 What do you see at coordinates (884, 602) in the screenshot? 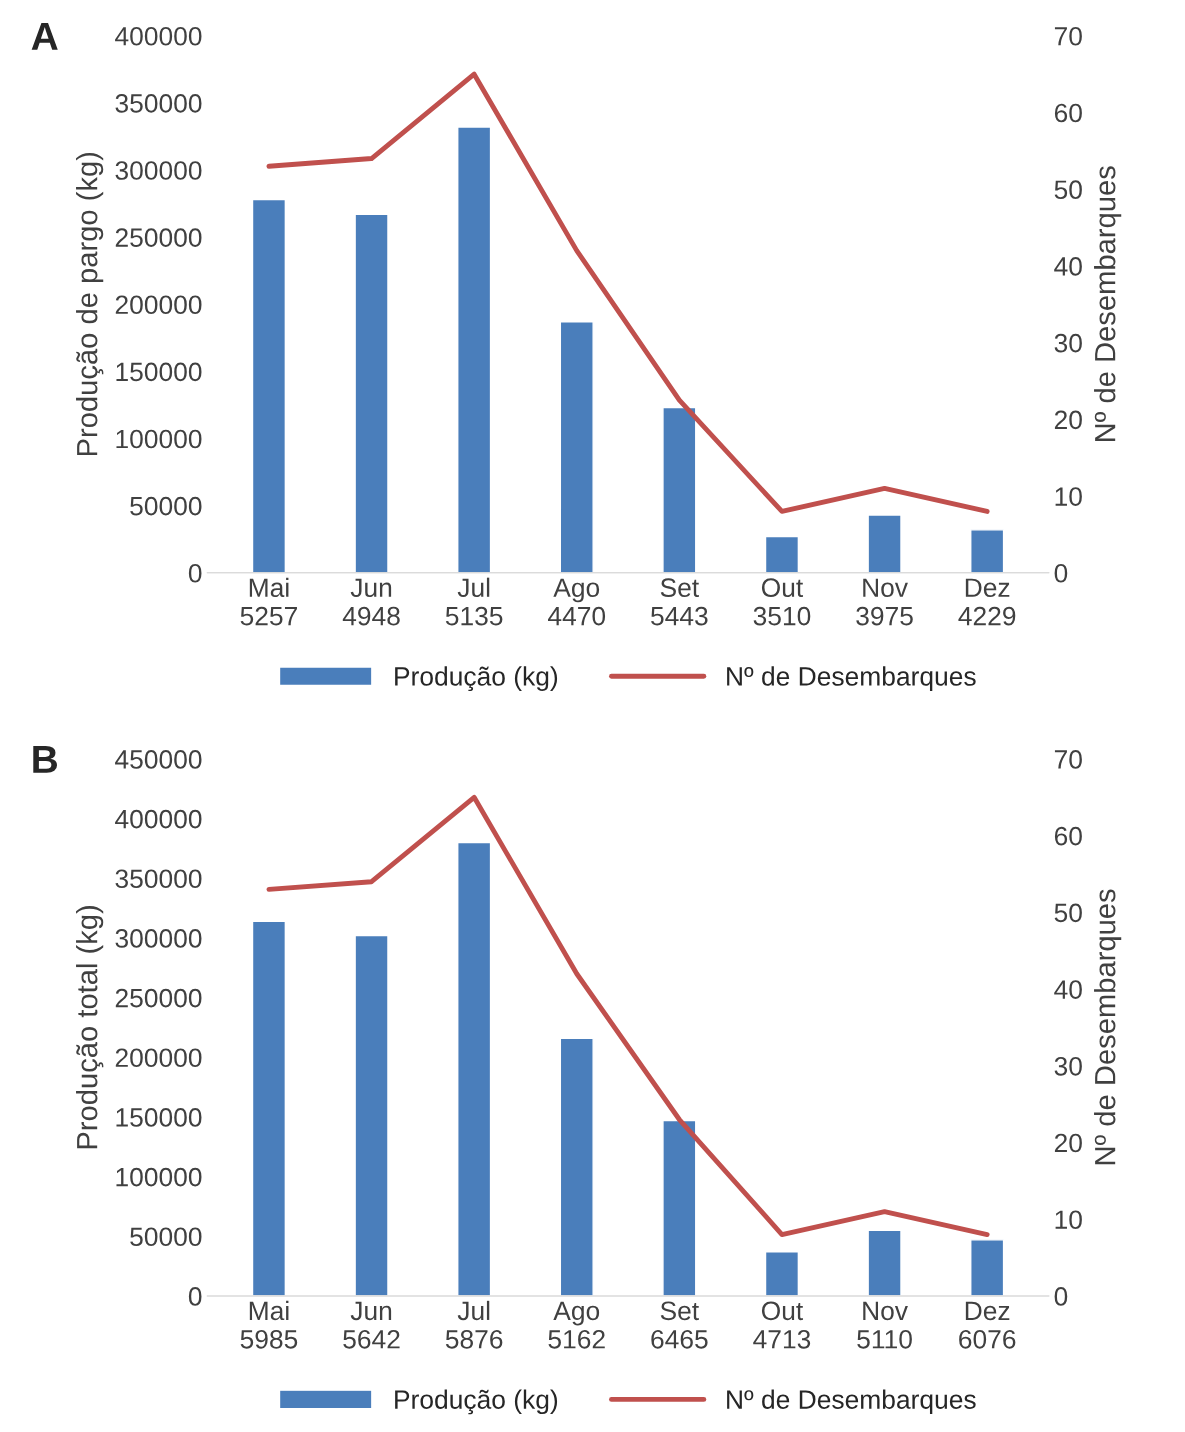
I see `x-tick-label: Nov 3975` at bounding box center [884, 602].